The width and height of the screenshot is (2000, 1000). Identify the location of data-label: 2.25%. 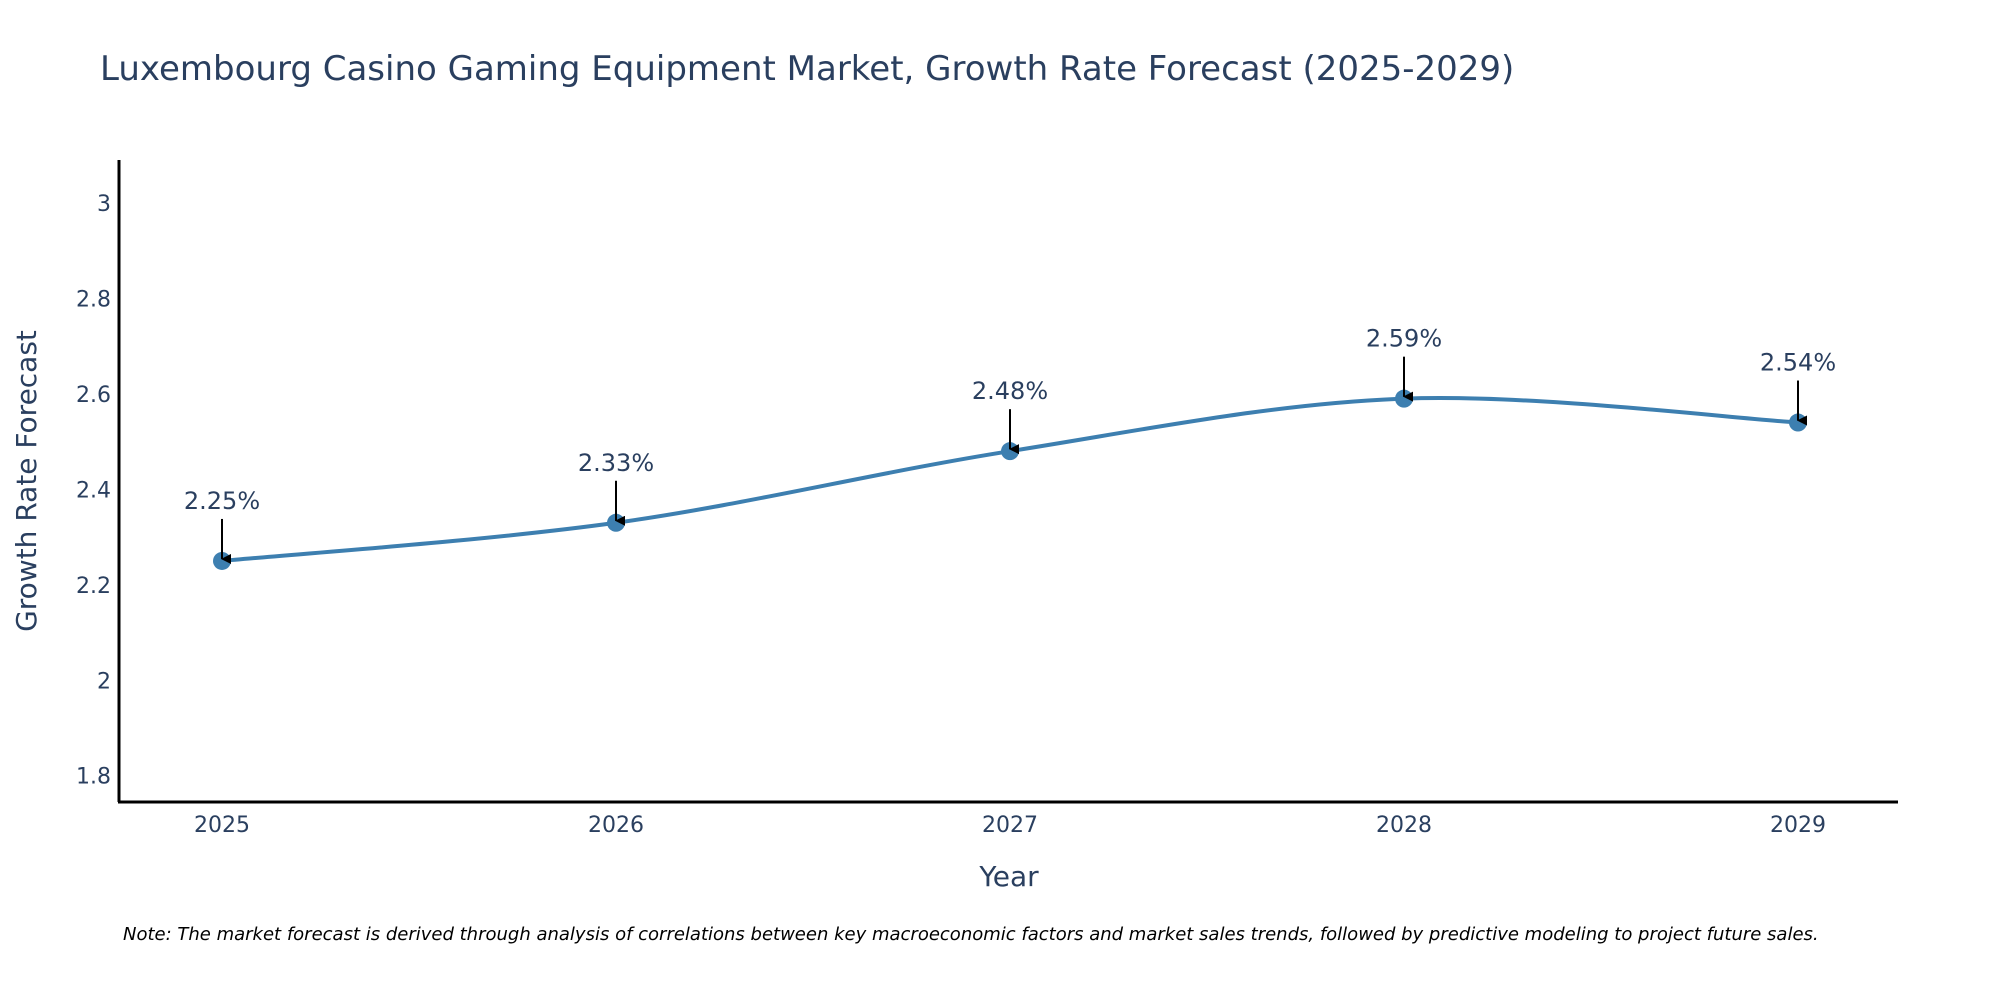
(222, 501).